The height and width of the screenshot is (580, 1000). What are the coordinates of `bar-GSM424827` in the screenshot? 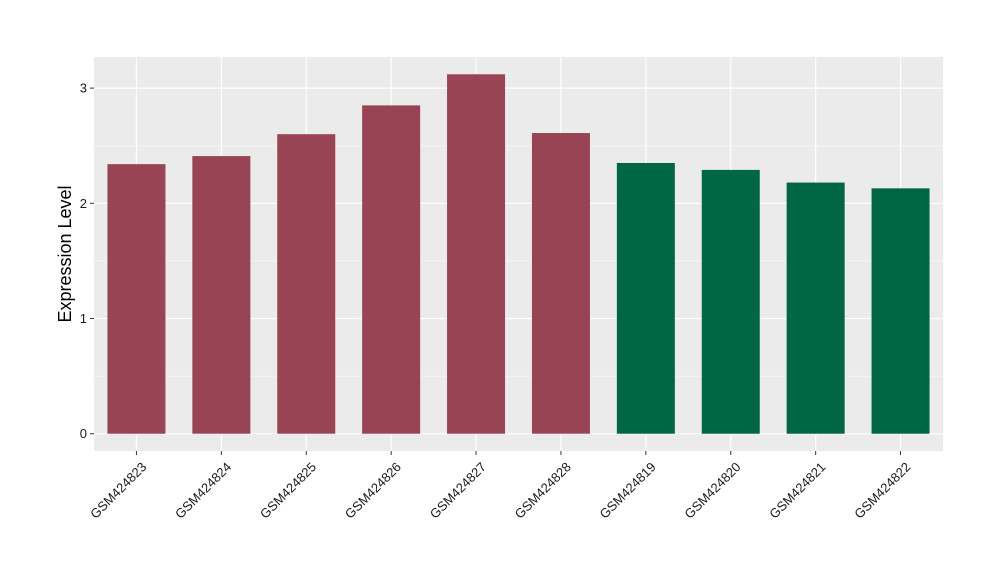 It's located at (476, 254).